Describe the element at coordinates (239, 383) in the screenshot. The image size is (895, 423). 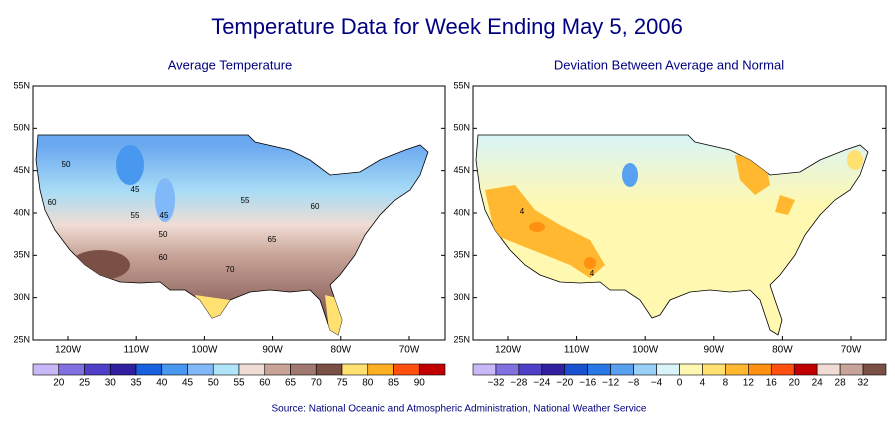
I see `legend-label: 55` at that location.